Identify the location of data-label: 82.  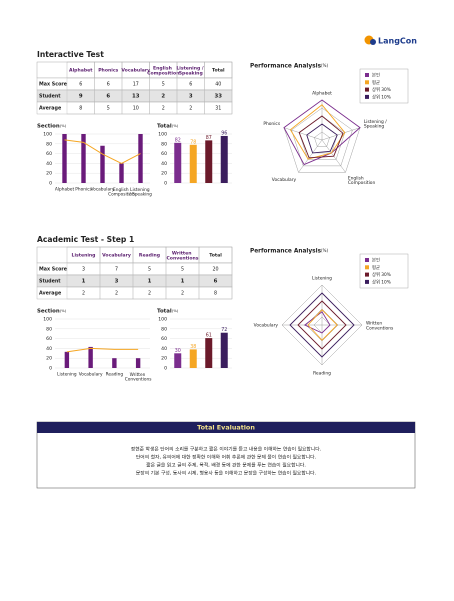
(178, 140).